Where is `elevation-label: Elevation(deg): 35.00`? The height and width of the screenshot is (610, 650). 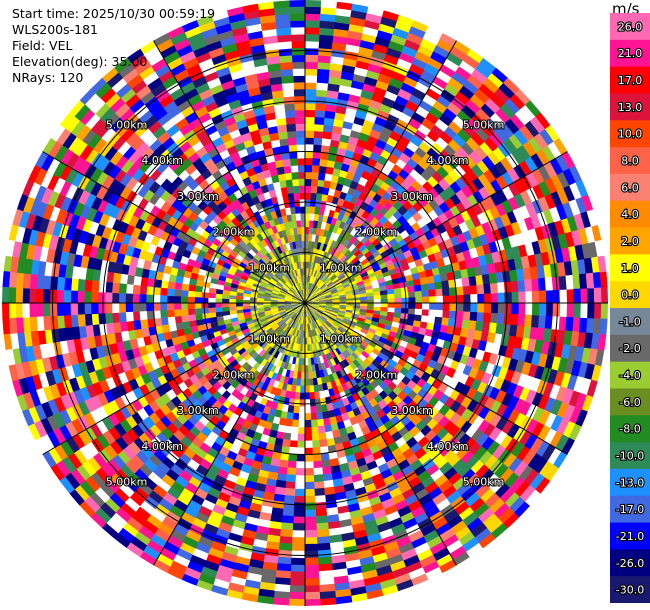 elevation-label: Elevation(deg): 35.00 is located at coordinates (80, 61).